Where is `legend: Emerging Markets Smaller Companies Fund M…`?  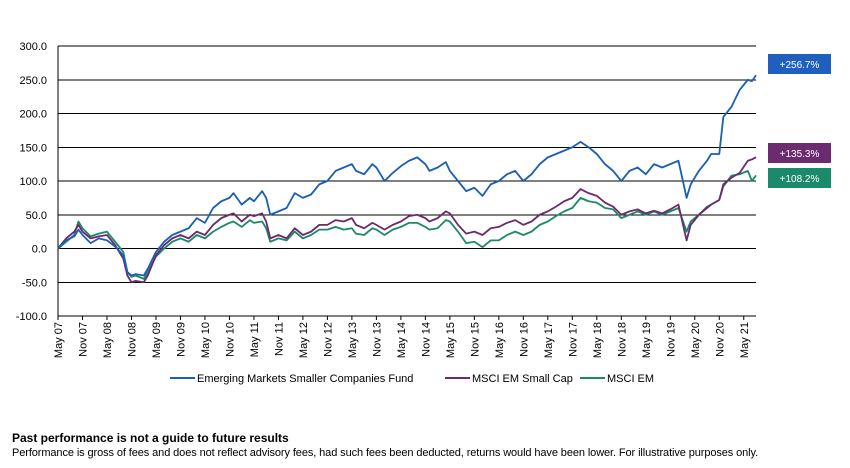
legend: Emerging Markets Smaller Companies Fund M… is located at coordinates (412, 379).